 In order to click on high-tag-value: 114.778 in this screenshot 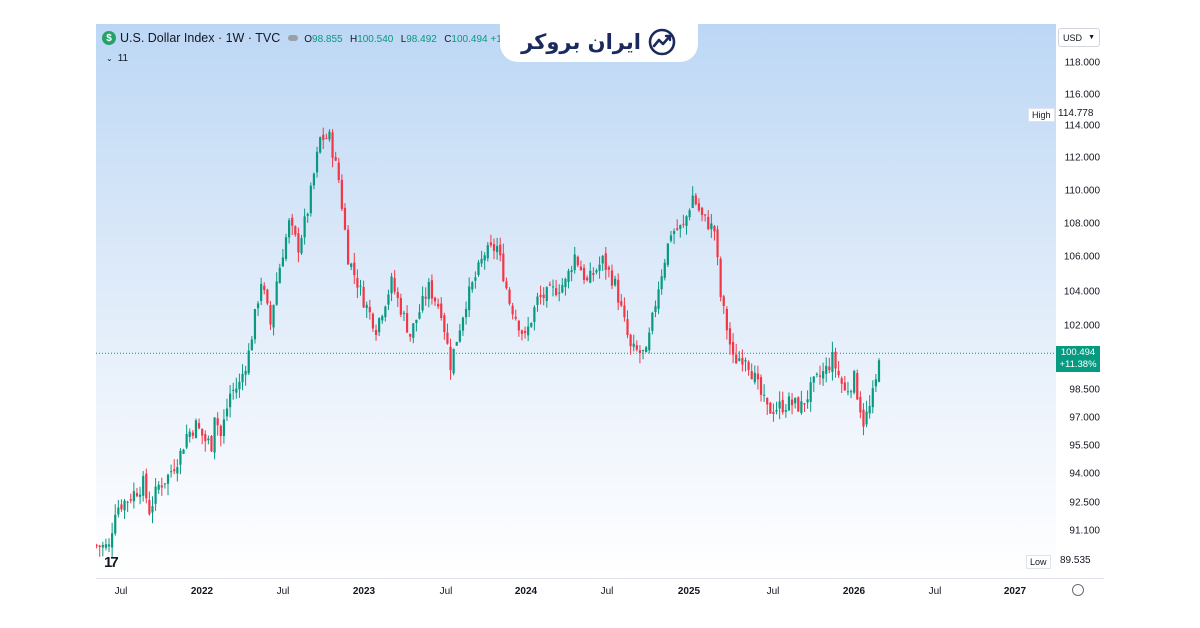, I will do `click(1076, 113)`.